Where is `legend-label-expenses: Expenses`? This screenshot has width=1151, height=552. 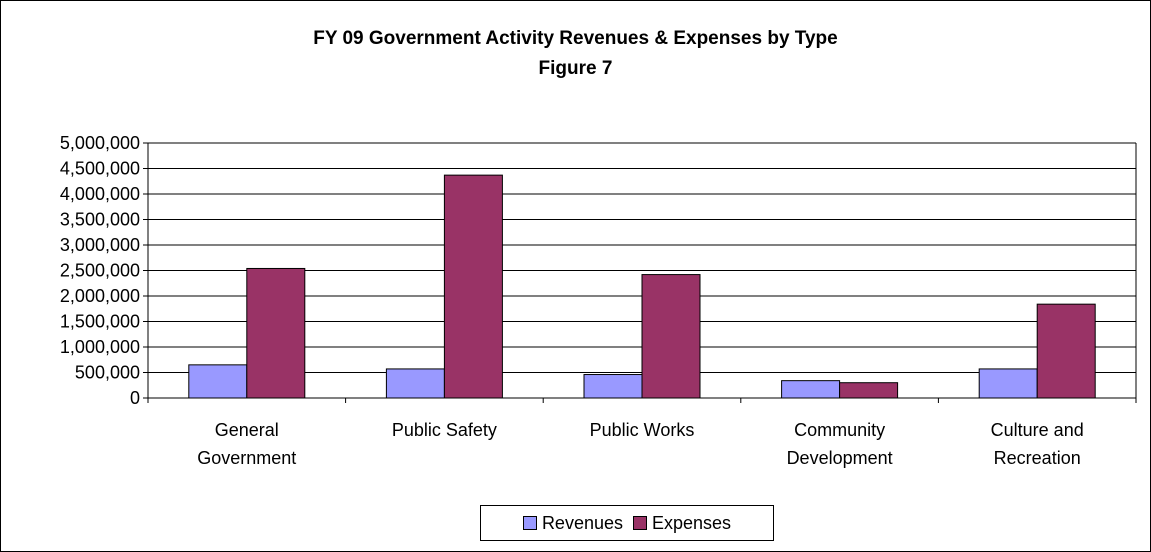 legend-label-expenses: Expenses is located at coordinates (692, 522).